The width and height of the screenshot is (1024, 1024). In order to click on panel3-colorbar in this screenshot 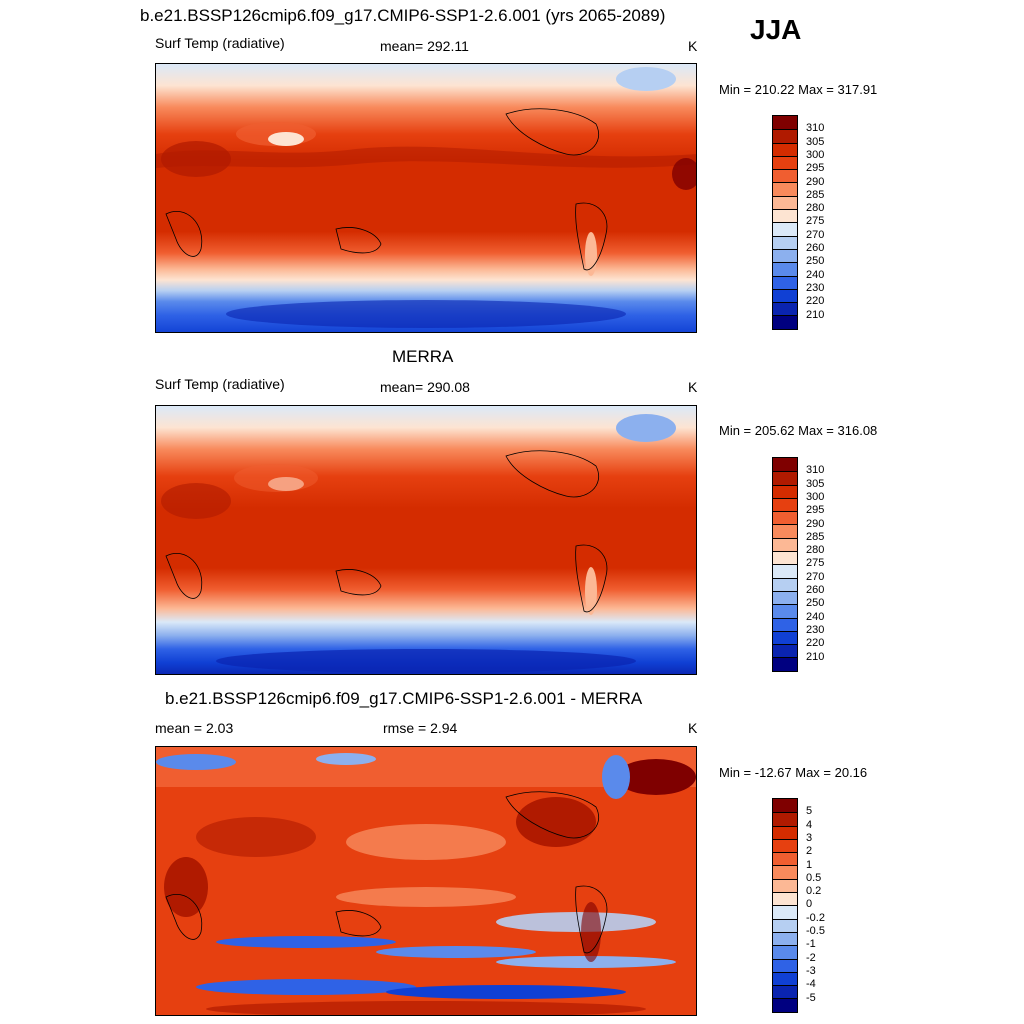, I will do `click(785, 905)`.